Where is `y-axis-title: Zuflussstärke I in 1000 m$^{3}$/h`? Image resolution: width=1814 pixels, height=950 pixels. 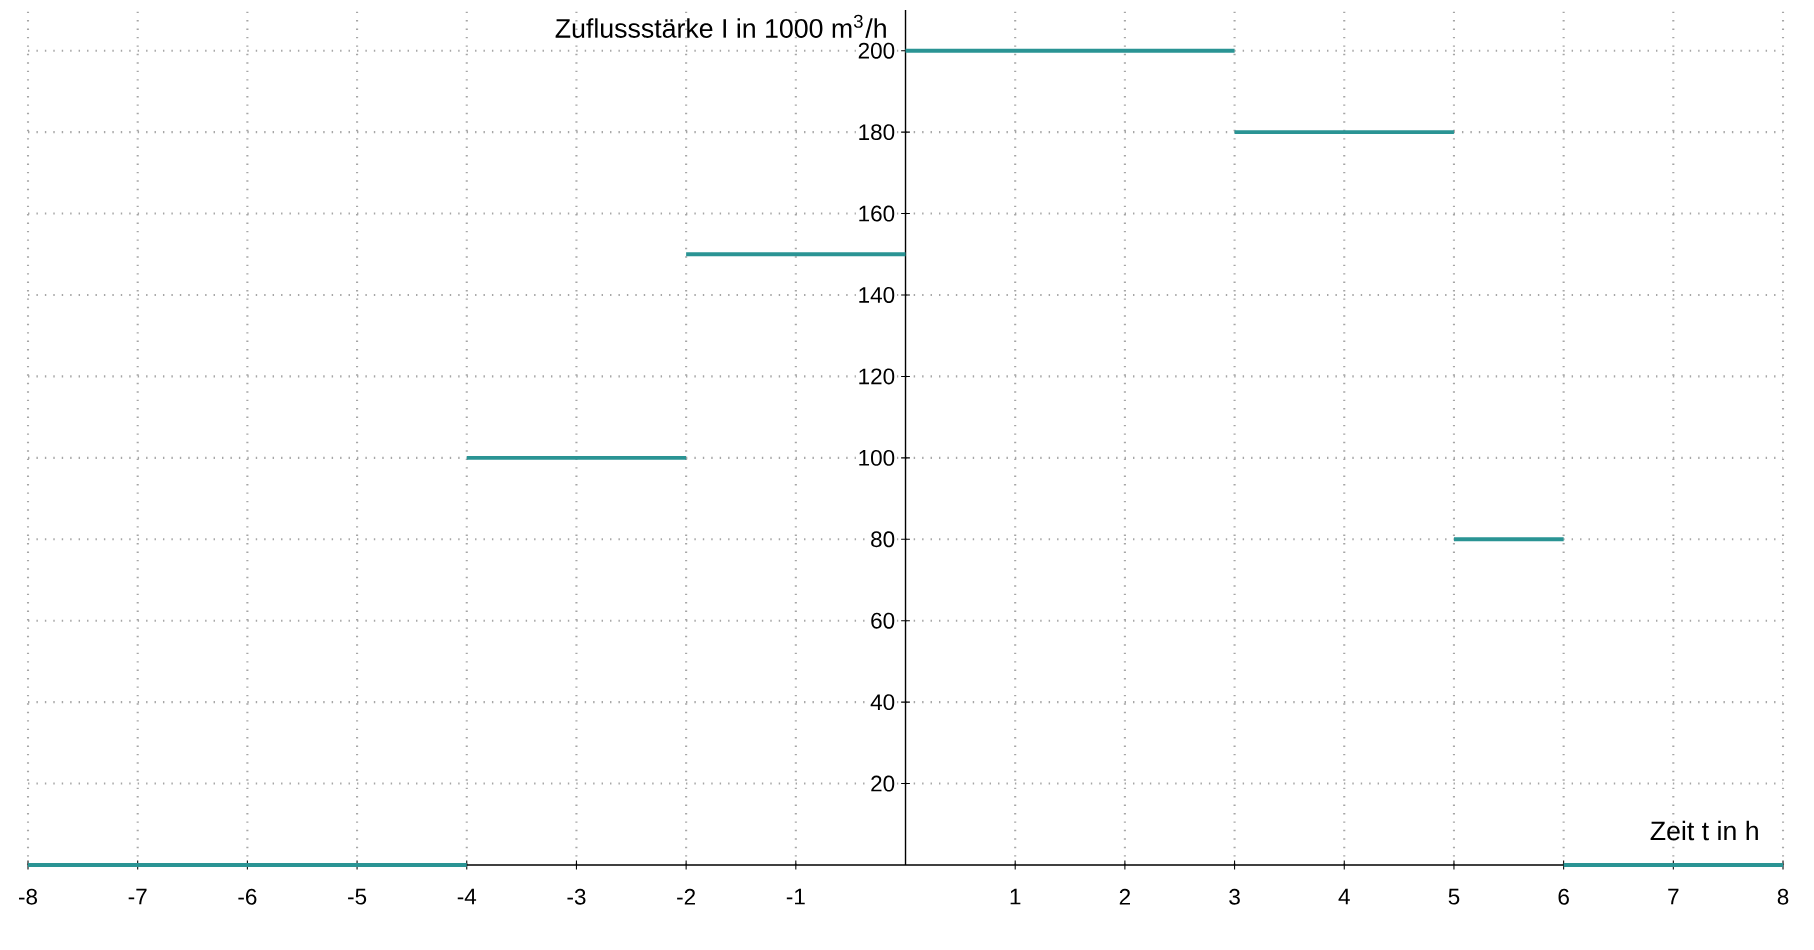 y-axis-title: Zuflussstärke I in 1000 m$^{3}$/h is located at coordinates (720, 26).